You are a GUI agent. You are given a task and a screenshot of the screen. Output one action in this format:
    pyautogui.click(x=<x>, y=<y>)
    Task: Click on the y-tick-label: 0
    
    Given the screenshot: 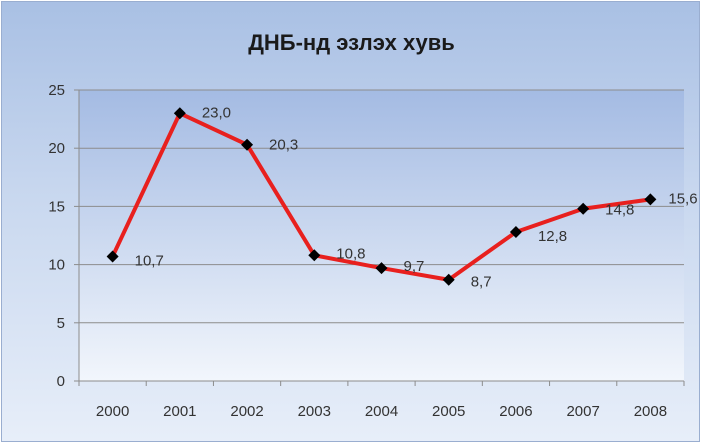 What is the action you would take?
    pyautogui.click(x=61, y=381)
    